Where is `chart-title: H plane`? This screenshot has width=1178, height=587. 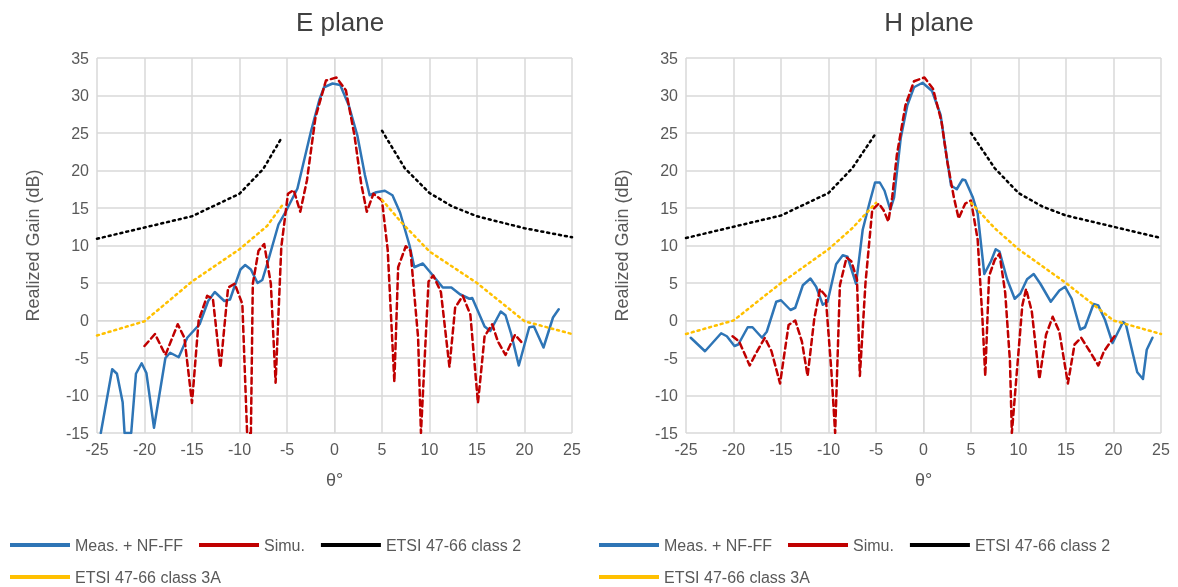 chart-title: H plane is located at coordinates (929, 22).